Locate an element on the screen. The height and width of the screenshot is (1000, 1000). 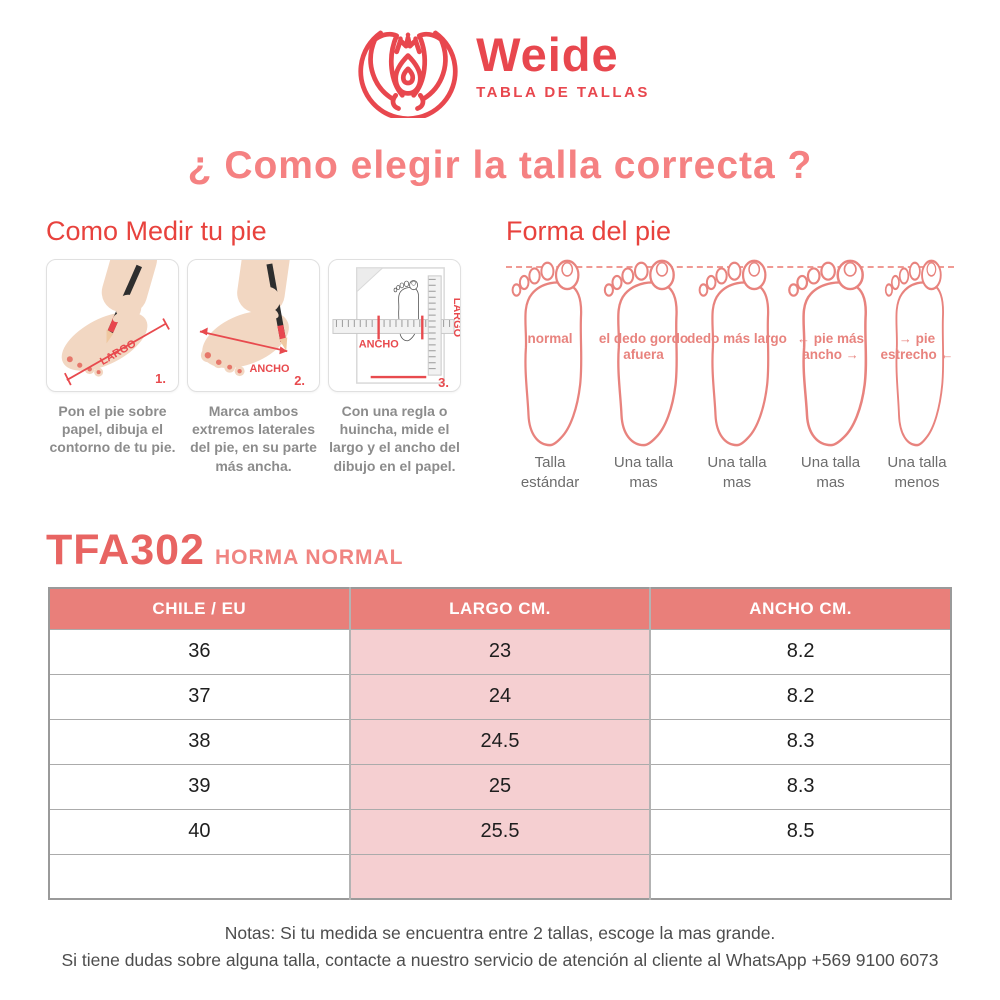
model-heading: TFA302 HORMA NORMAL is located at coordinates (500, 550).